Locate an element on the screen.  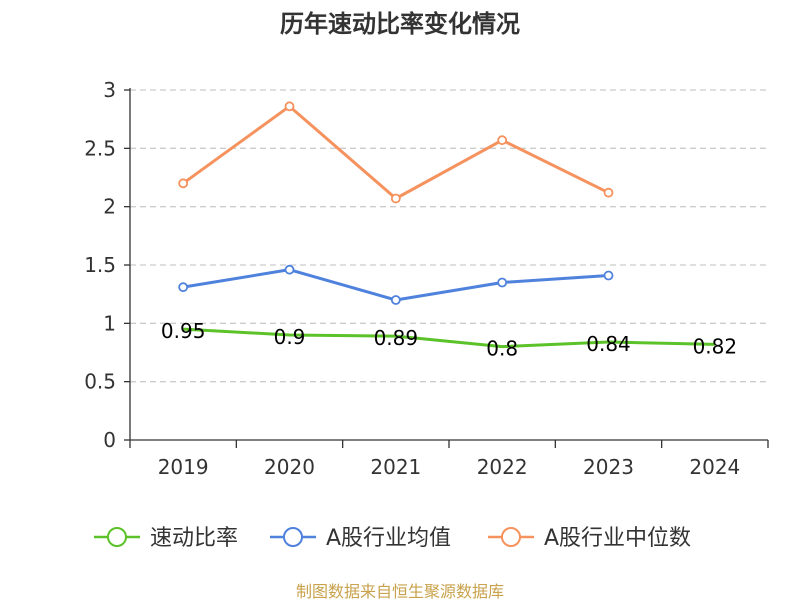
x-tick-label: 2021 is located at coordinates (395, 467).